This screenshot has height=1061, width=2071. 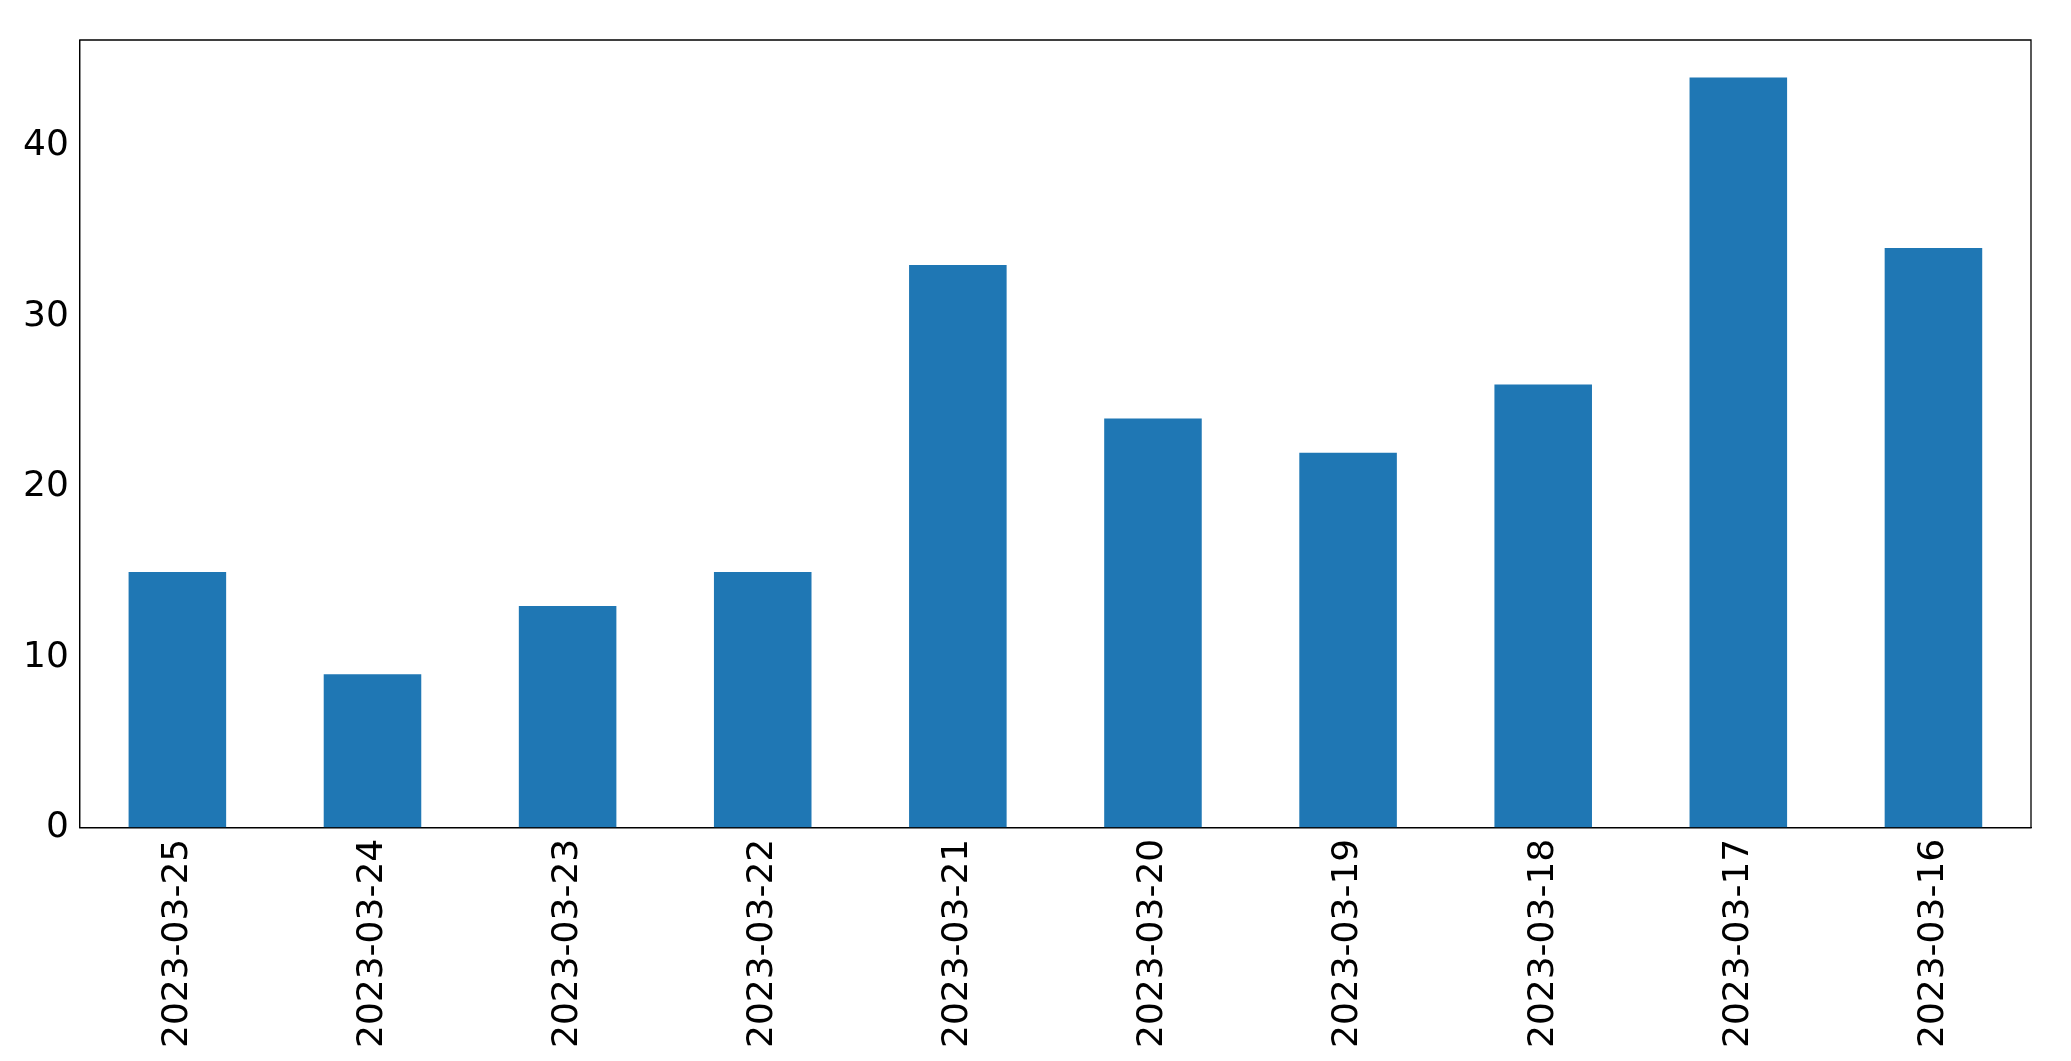 What do you see at coordinates (369, 943) in the screenshot?
I see `x-tick-label: 2023-03-24` at bounding box center [369, 943].